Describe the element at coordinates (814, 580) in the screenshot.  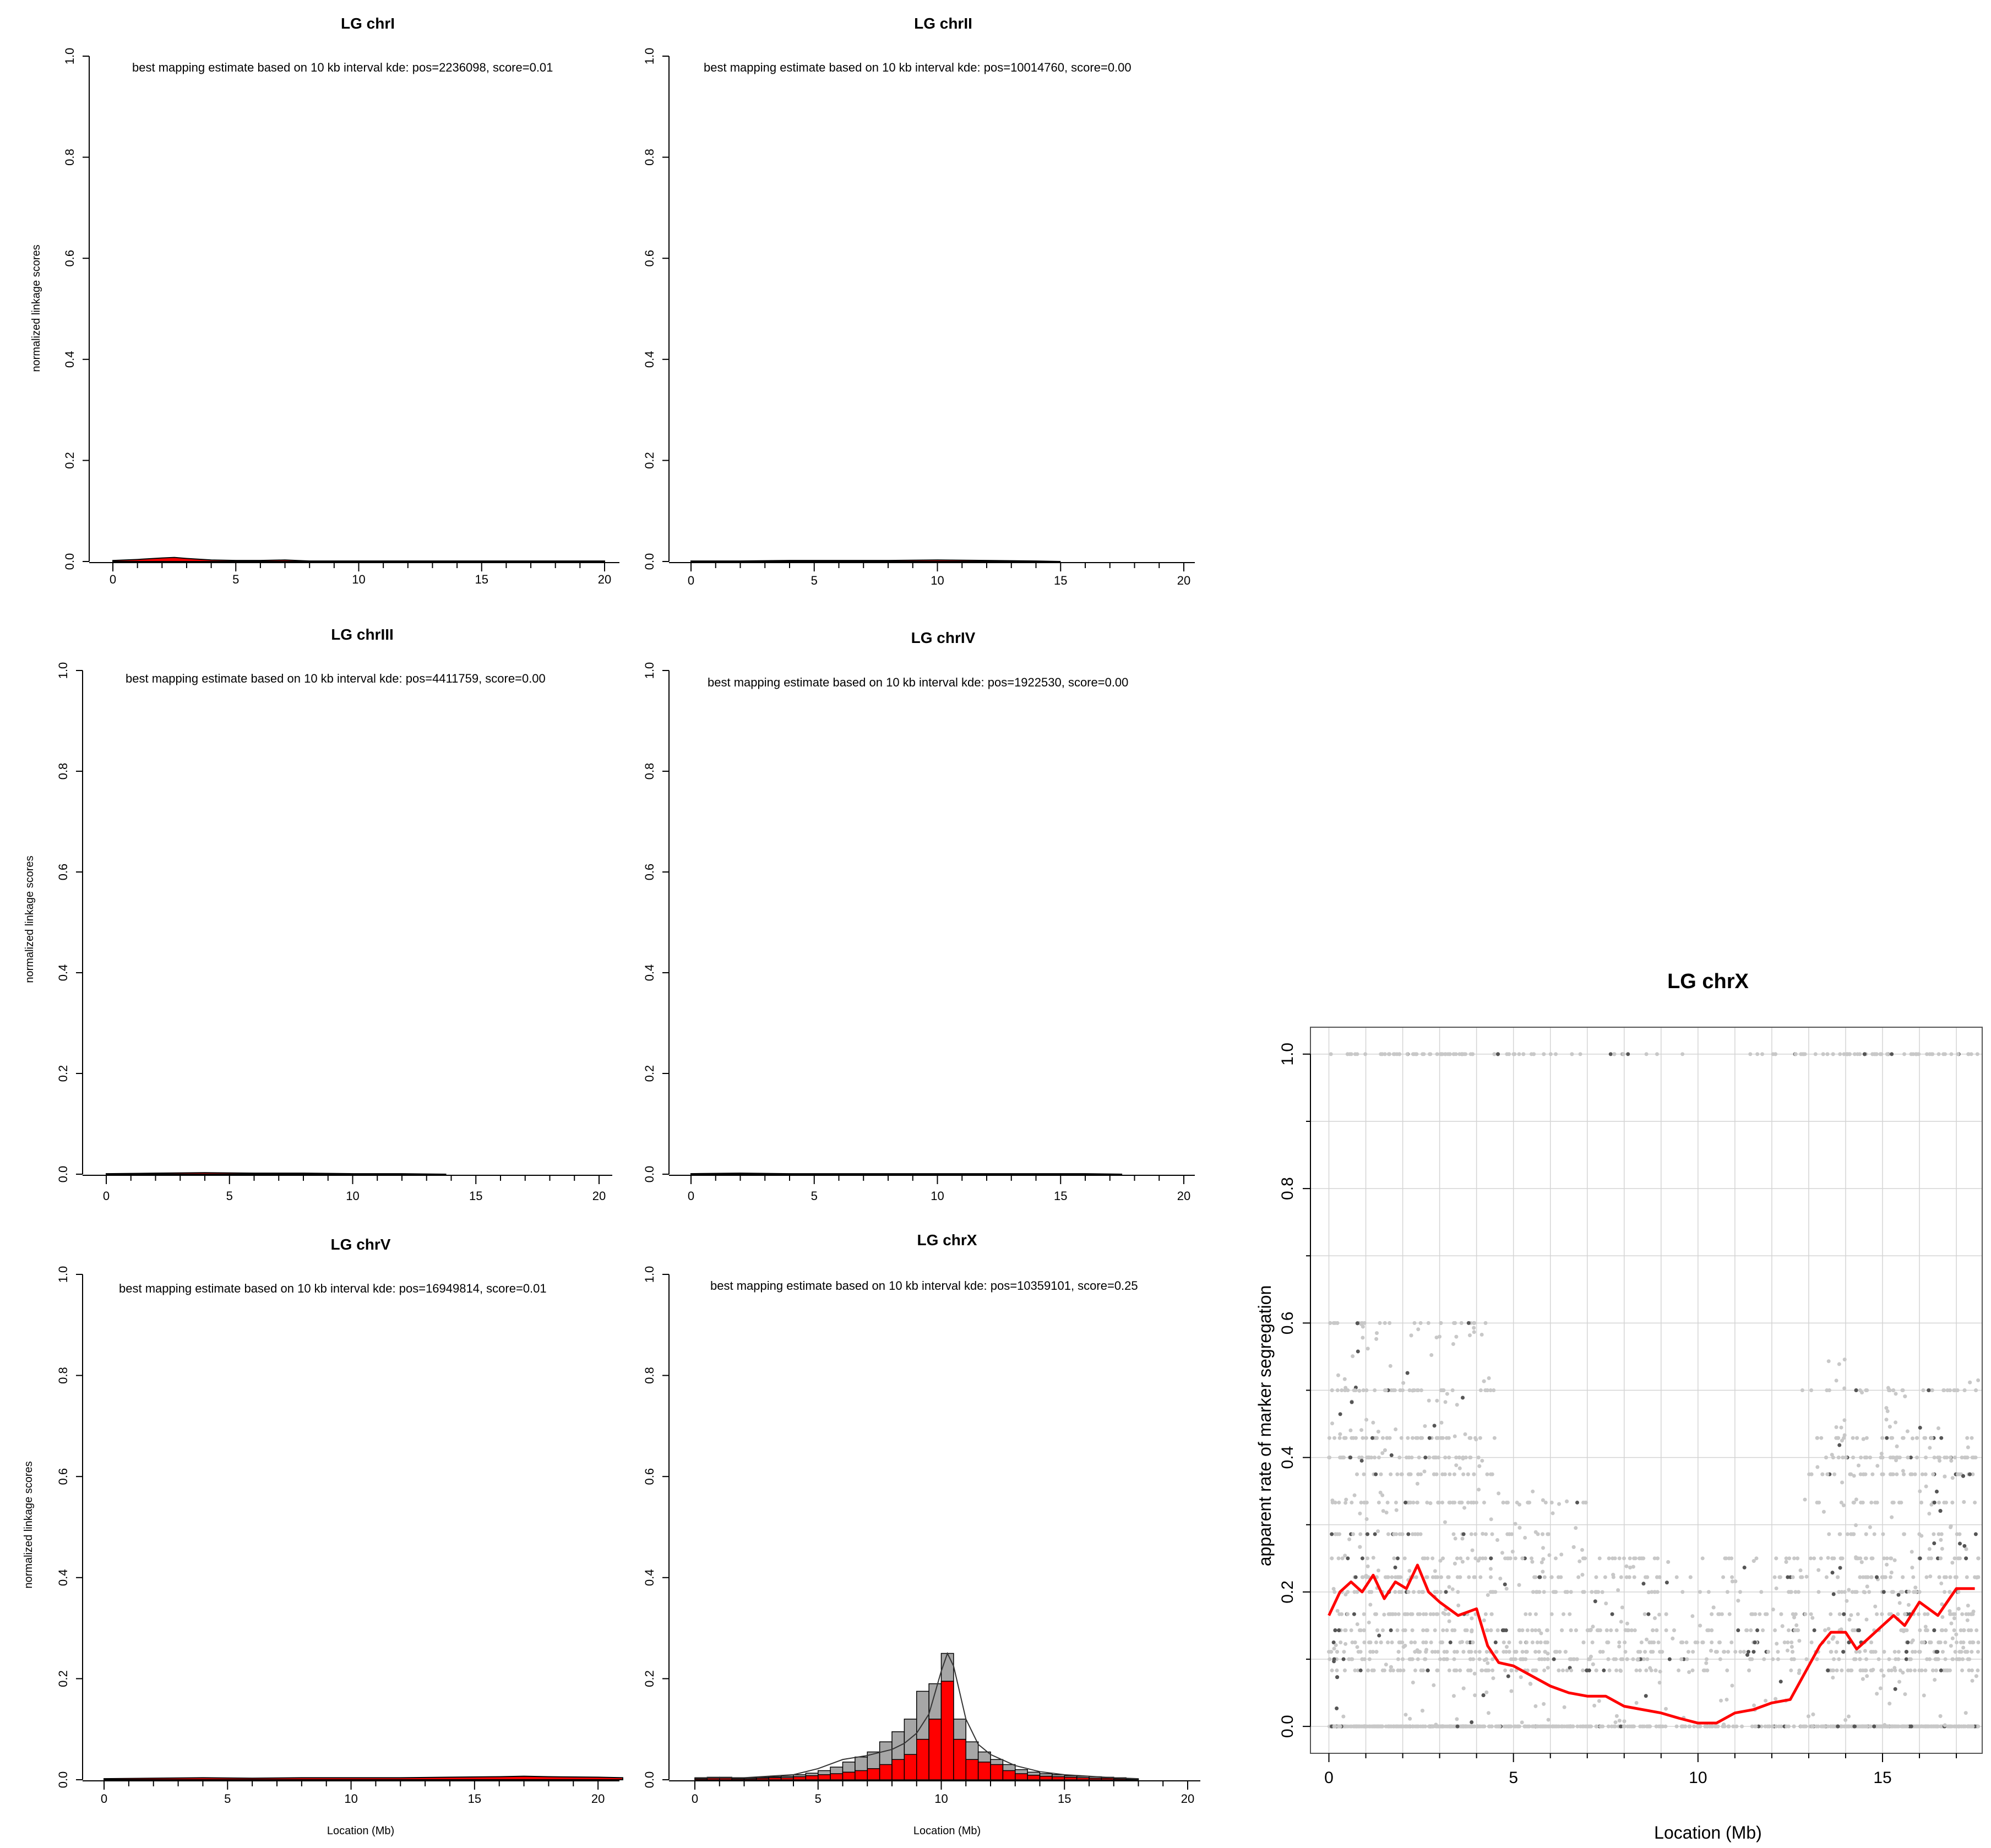
I see `x-tick-label: 5` at that location.